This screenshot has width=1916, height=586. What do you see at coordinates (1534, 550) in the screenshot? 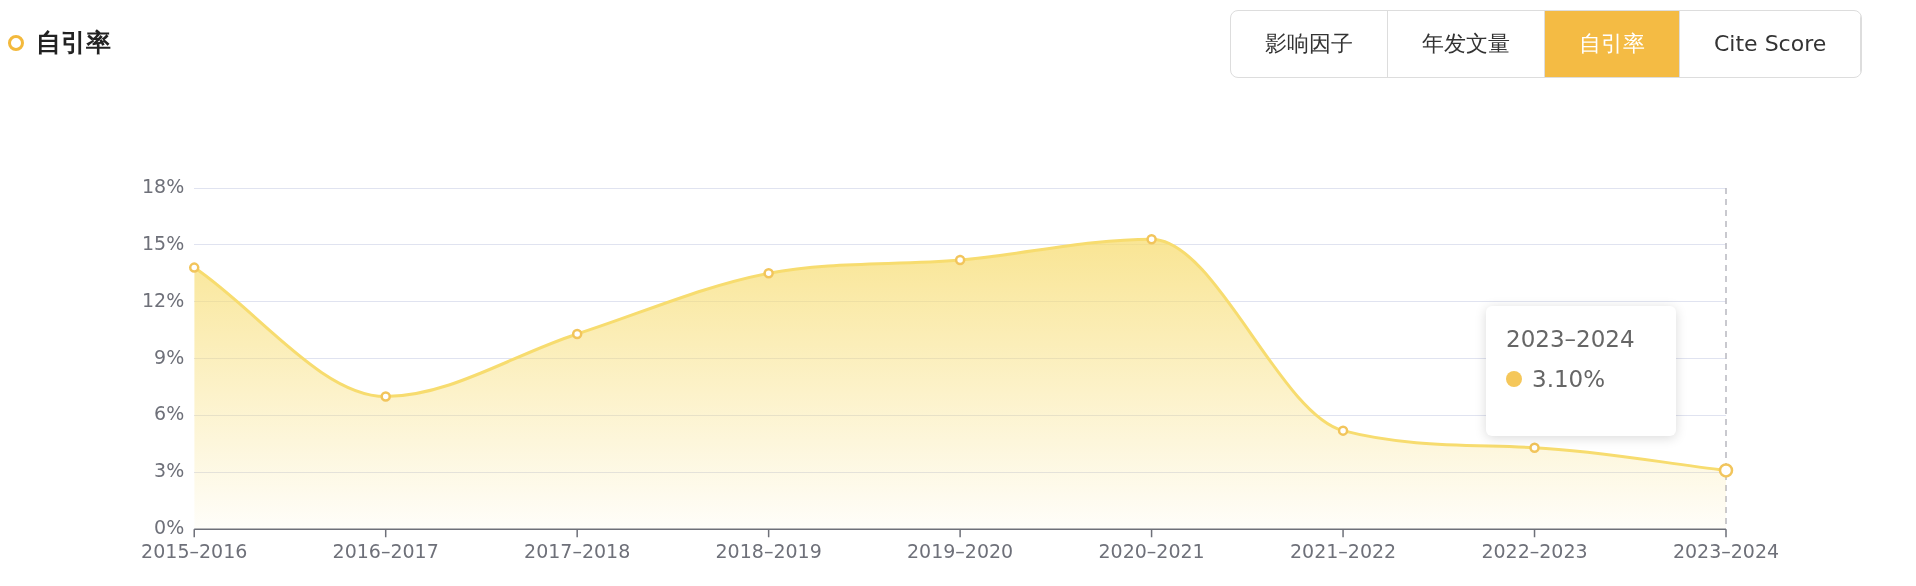
I see `x-tick-label: 2022–2023` at bounding box center [1534, 550].